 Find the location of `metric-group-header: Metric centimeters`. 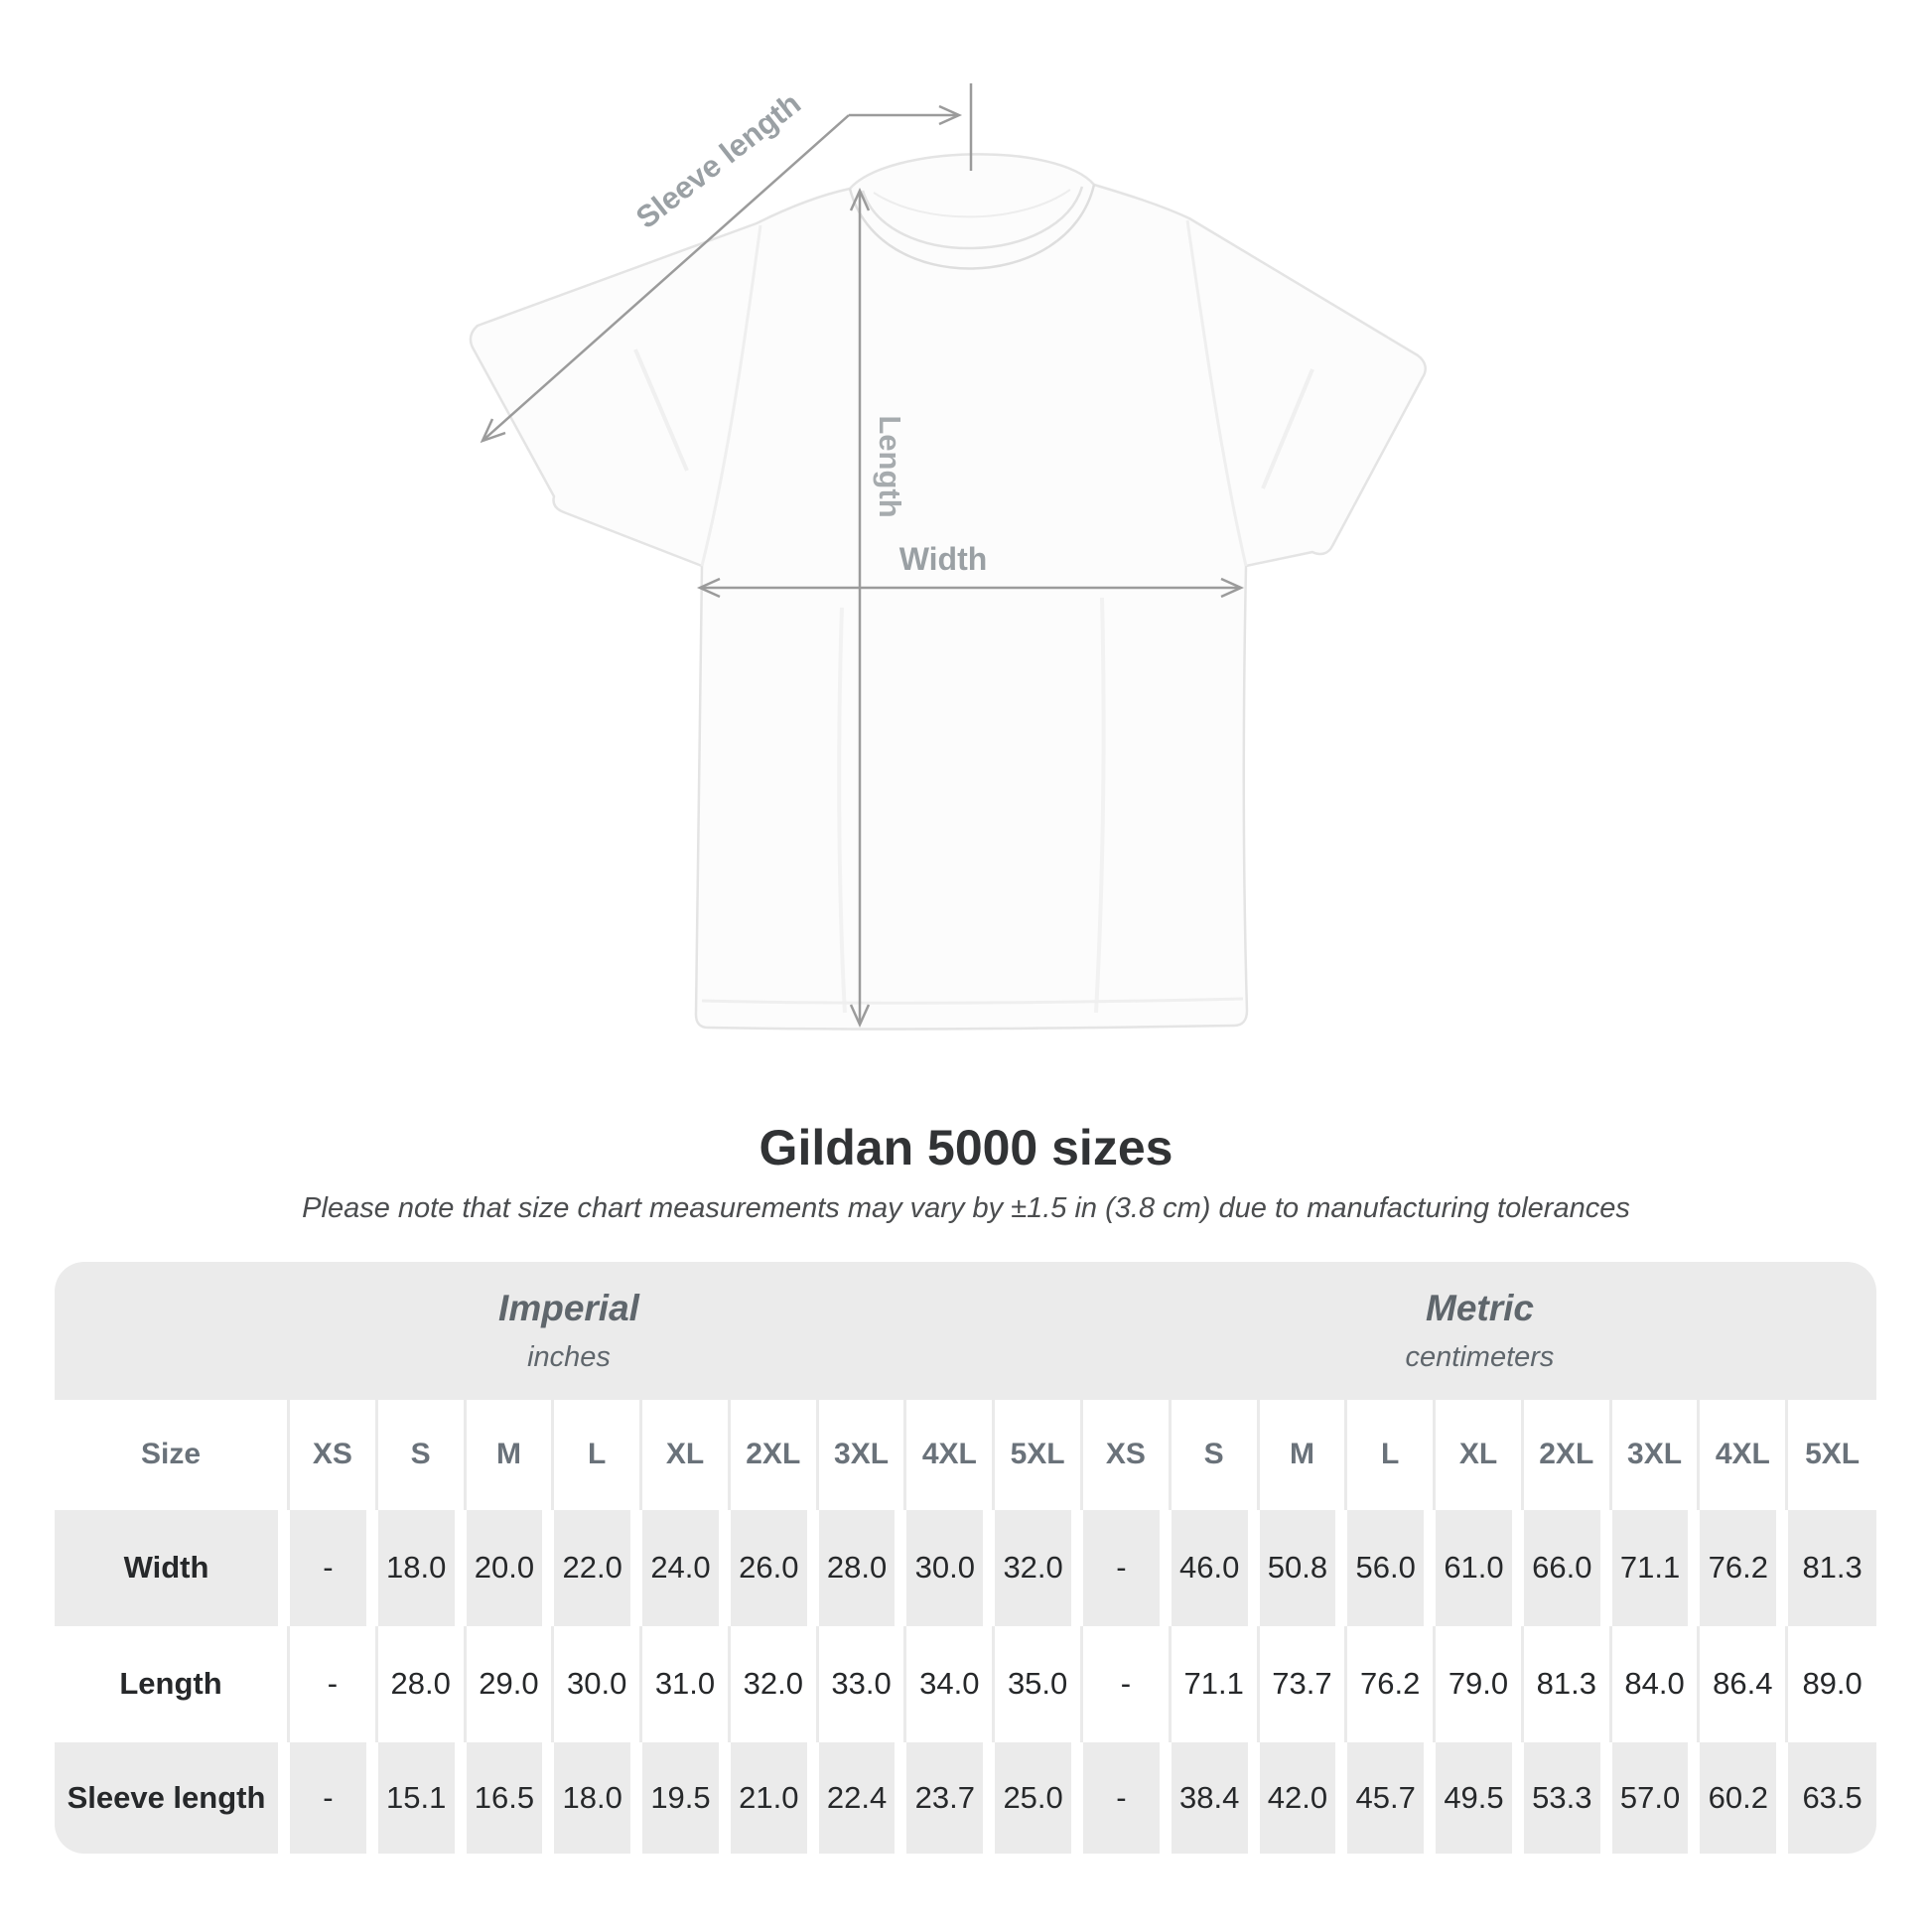

metric-group-header: Metric centimeters is located at coordinates (1480, 1331).